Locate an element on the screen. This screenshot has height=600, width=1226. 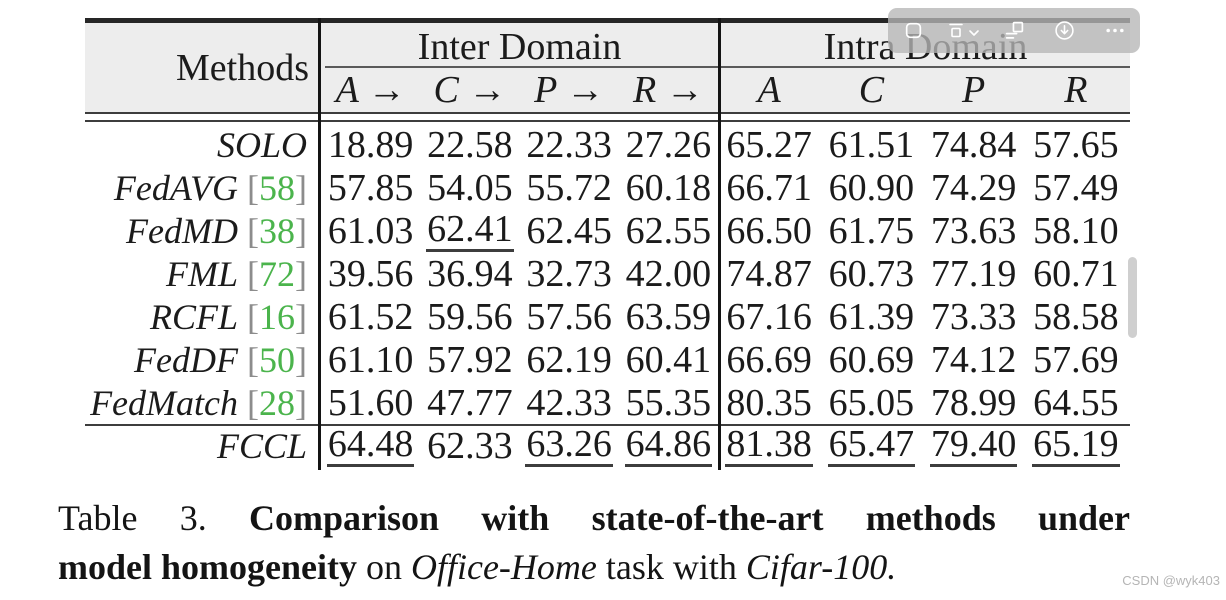
more-options-button is located at coordinates (1115, 30).